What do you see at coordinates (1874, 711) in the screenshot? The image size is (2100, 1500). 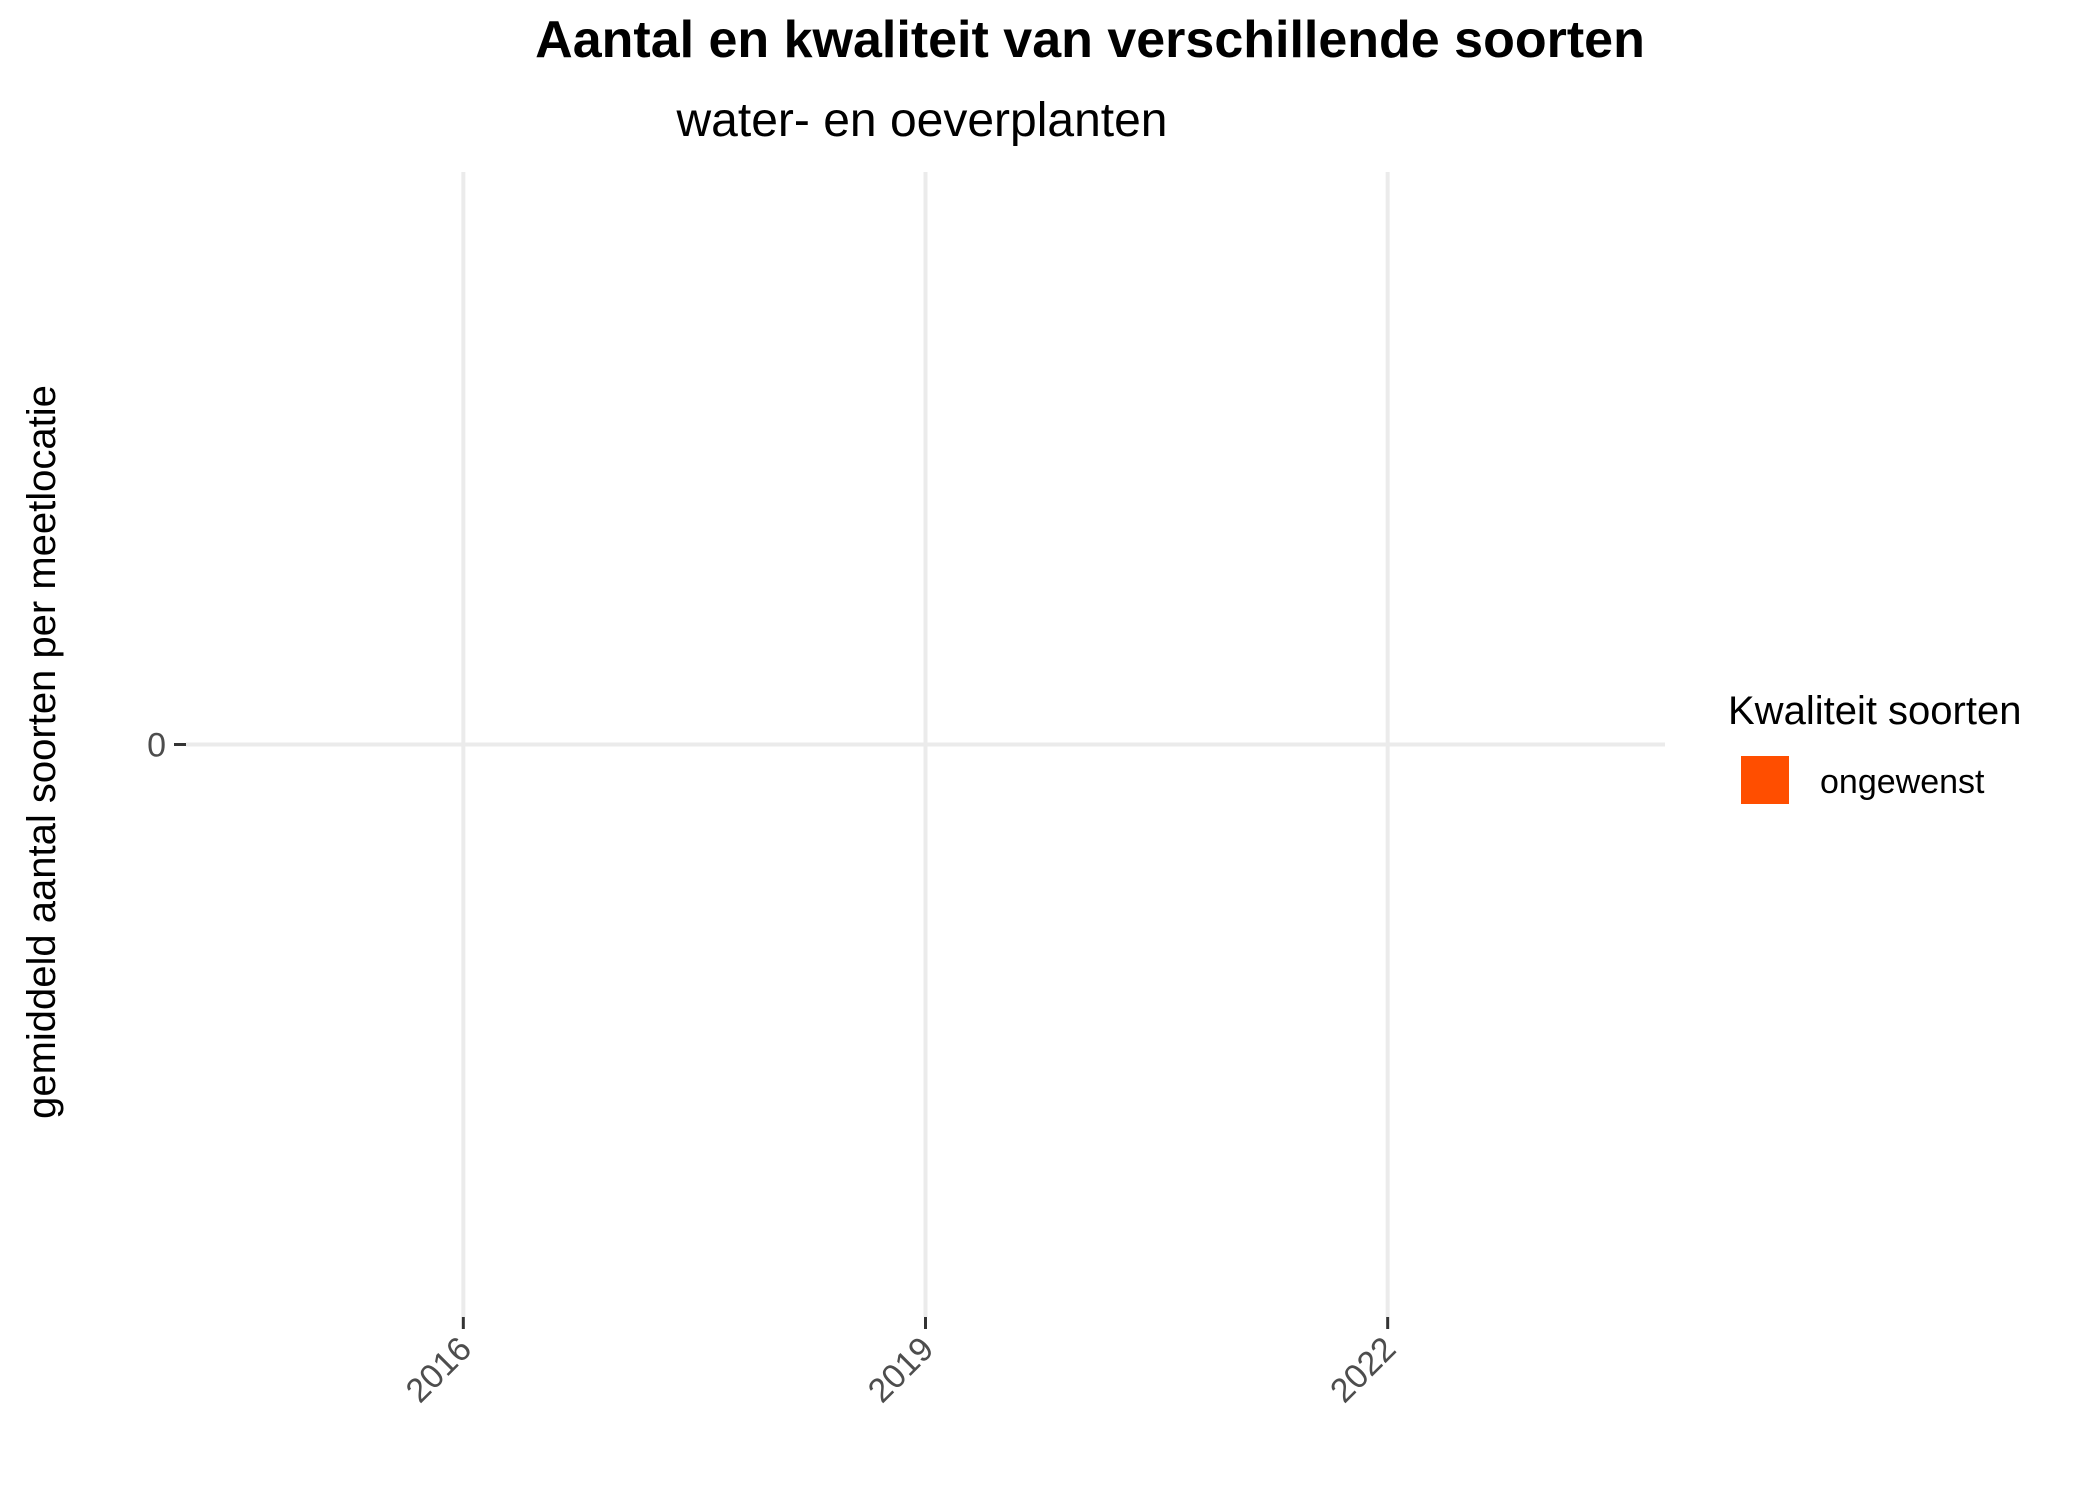 I see `legend-title: Kwaliteit soorten` at bounding box center [1874, 711].